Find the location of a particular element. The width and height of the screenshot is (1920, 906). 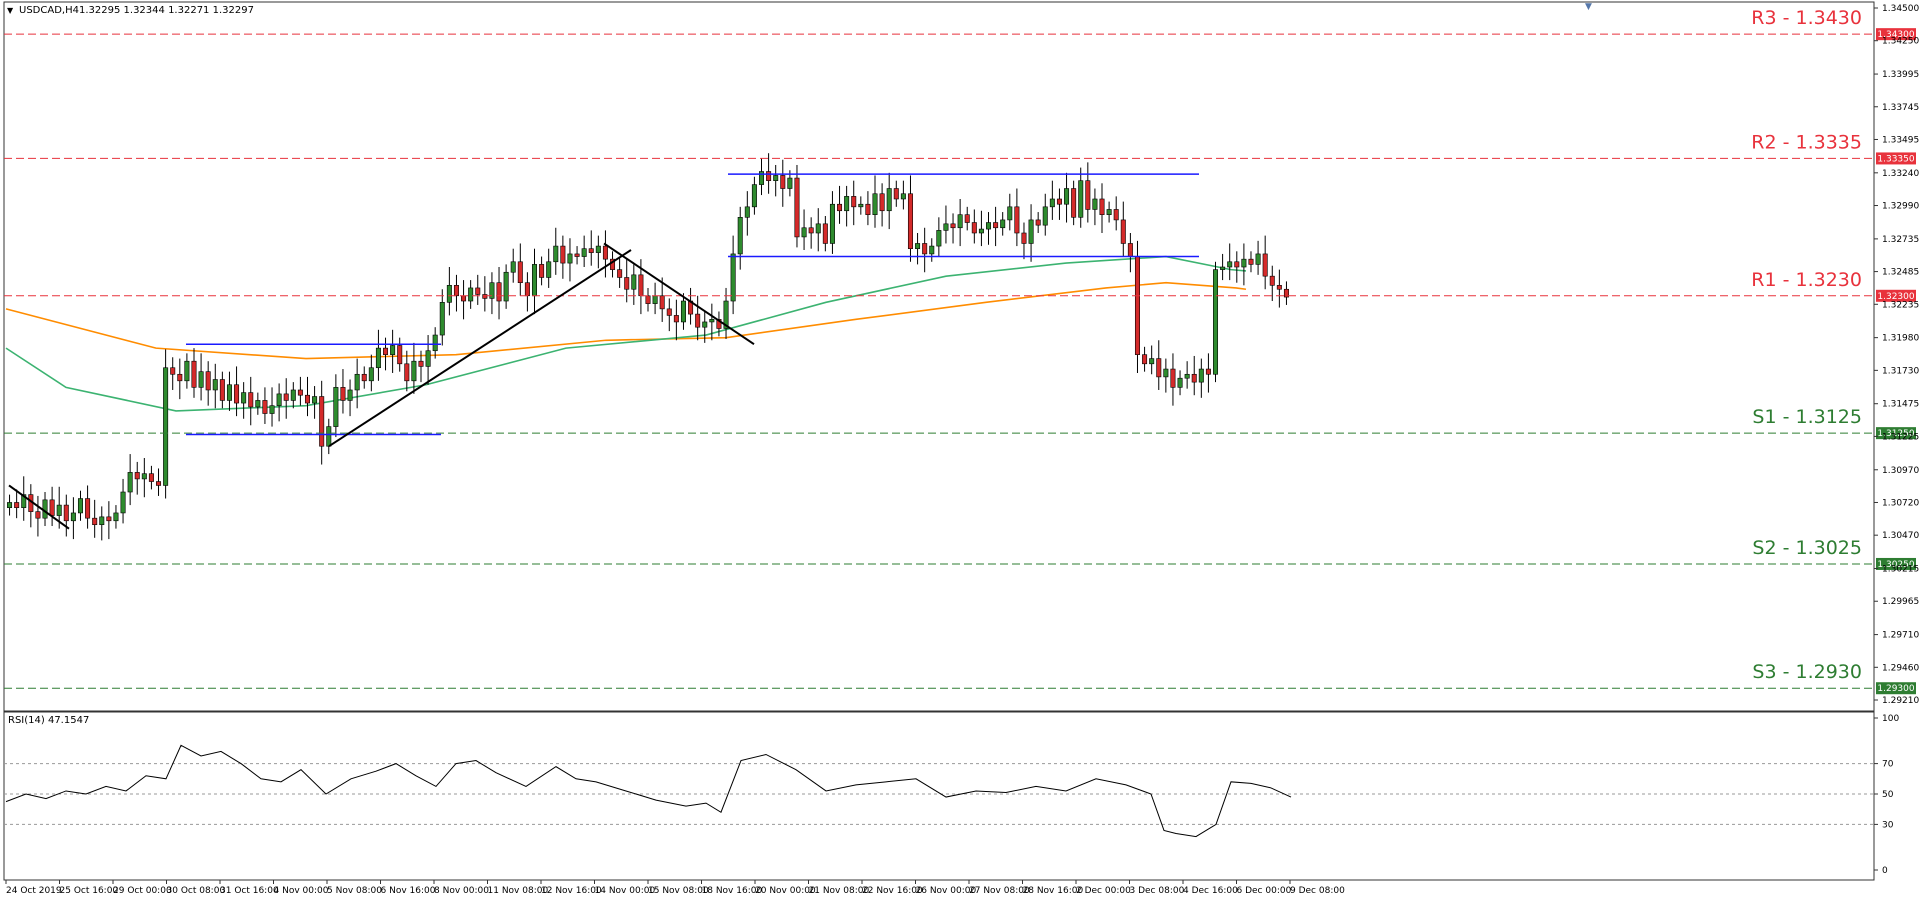

x-tick-label: 22 Nov 16:00 is located at coordinates (892, 891).